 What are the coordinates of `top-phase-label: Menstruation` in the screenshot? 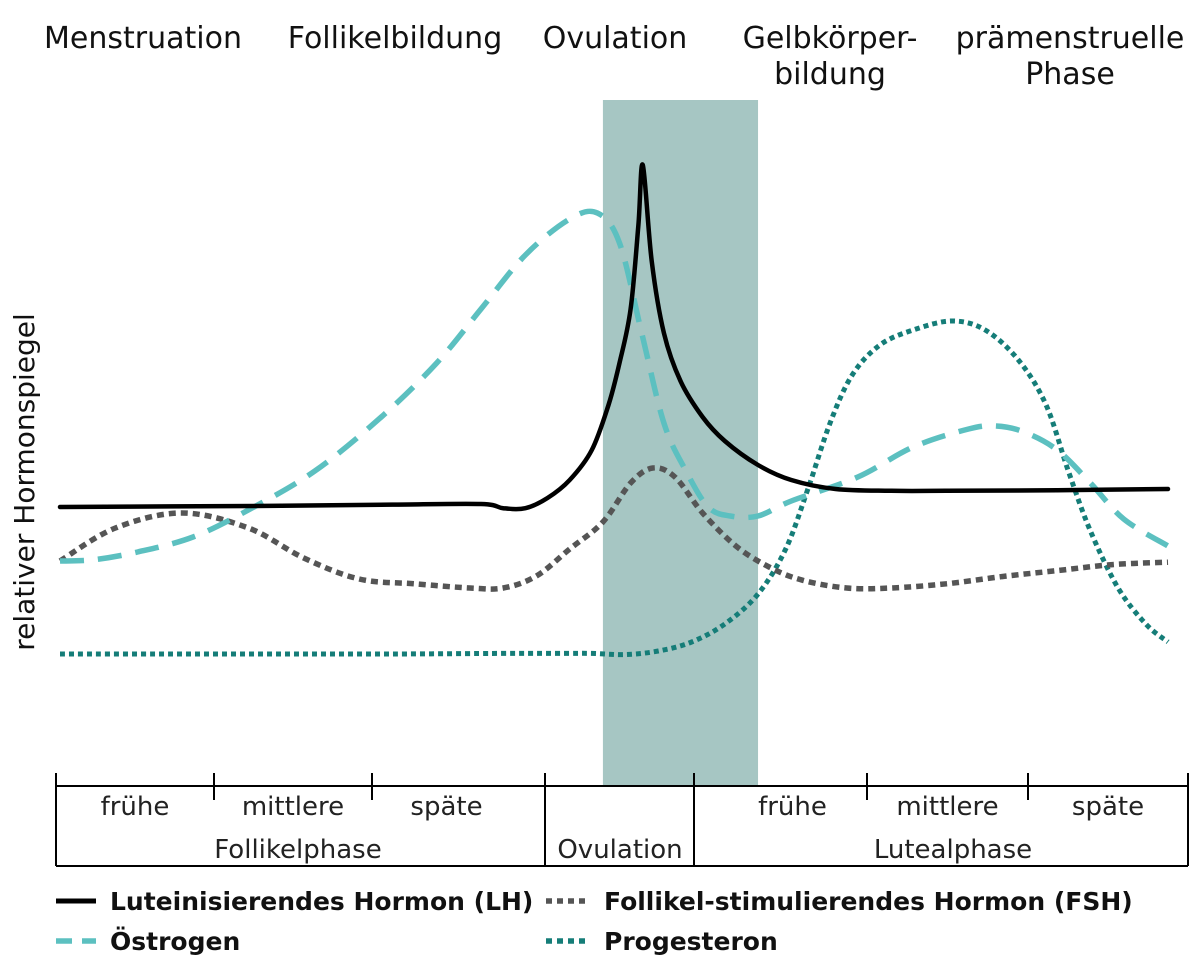 It's located at (143, 38).